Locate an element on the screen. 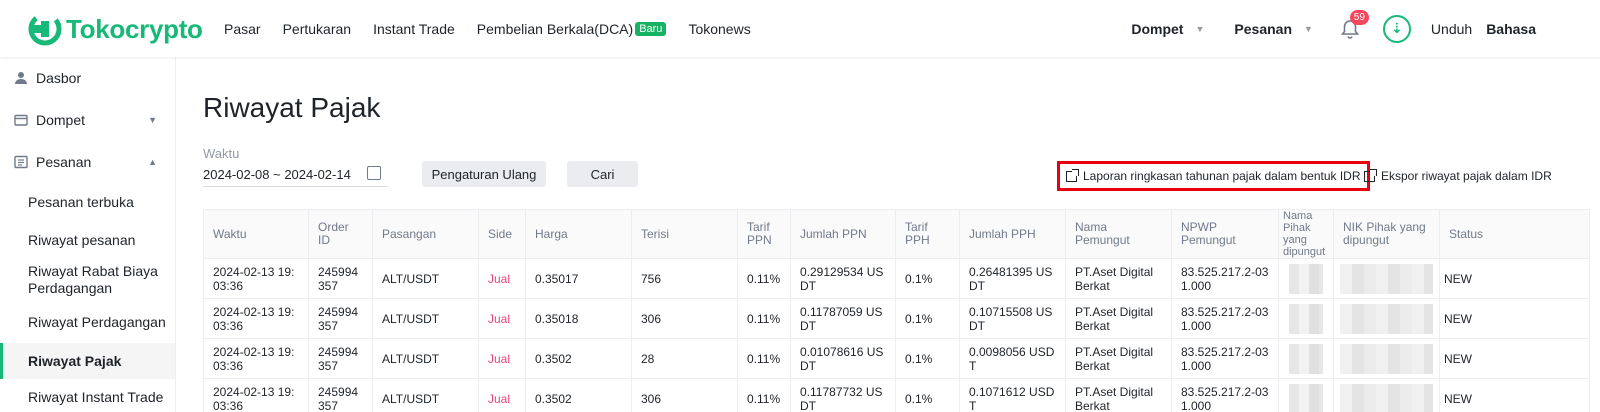 The width and height of the screenshot is (1600, 412). reset-button: Pengaturan Ulang is located at coordinates (484, 174).